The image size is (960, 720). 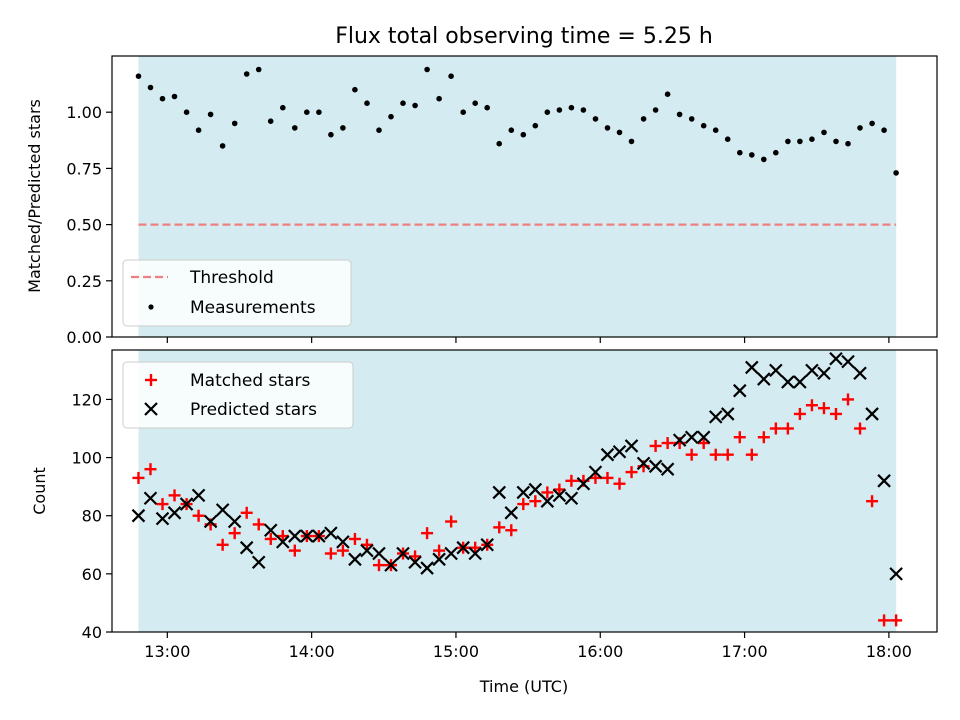 What do you see at coordinates (231, 278) in the screenshot?
I see `legend-threshold-label: Threshold` at bounding box center [231, 278].